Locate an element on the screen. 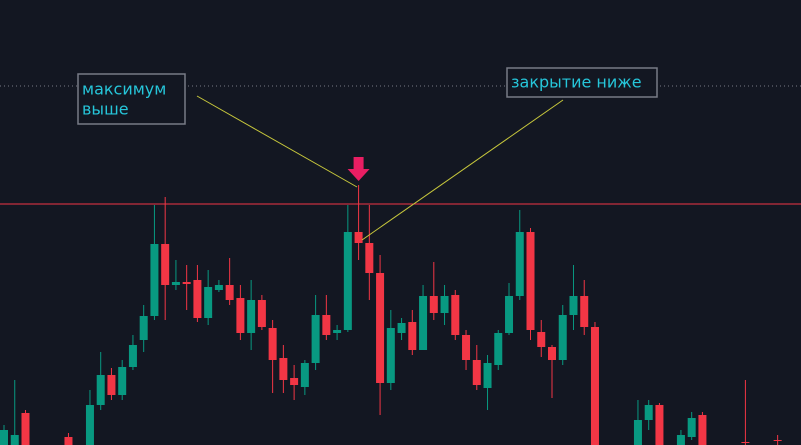 This screenshot has width=801, height=445. annotation-box: максимум выше is located at coordinates (131, 99).